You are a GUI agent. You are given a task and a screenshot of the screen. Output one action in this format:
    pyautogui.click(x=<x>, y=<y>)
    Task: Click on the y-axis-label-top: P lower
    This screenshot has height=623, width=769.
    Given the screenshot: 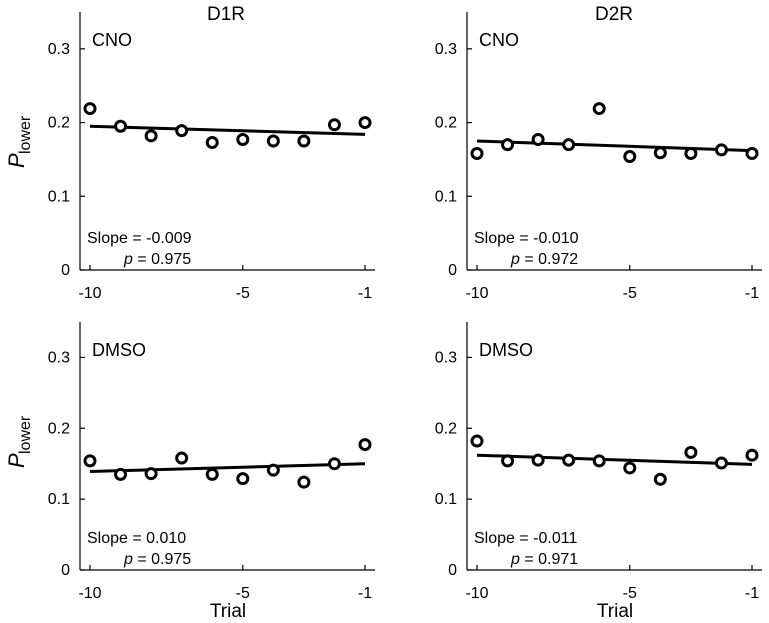 What is the action you would take?
    pyautogui.click(x=19, y=141)
    